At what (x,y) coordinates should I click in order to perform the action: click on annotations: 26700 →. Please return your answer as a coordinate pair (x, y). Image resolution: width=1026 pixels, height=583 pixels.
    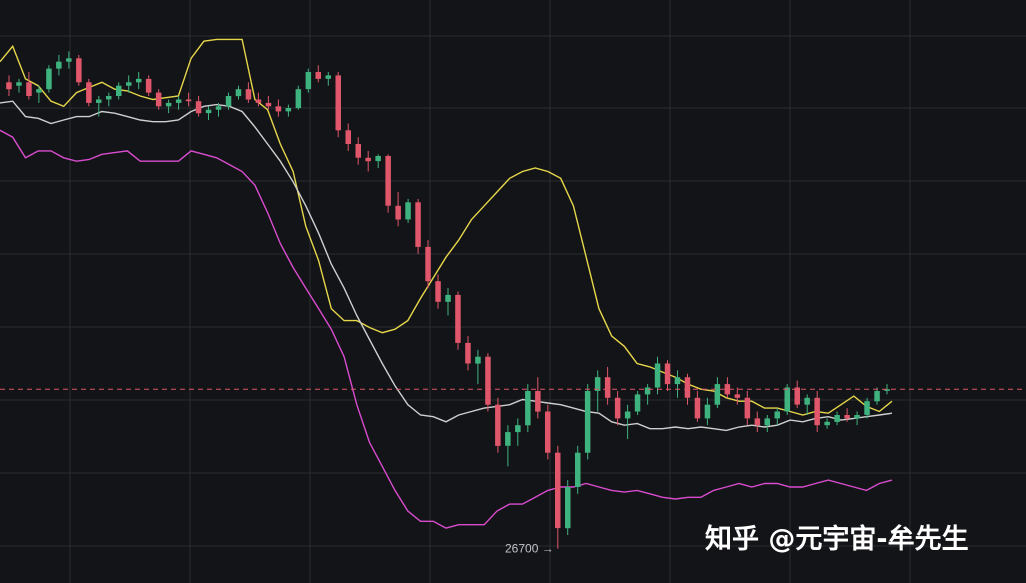
    Looking at the image, I should click on (529, 549).